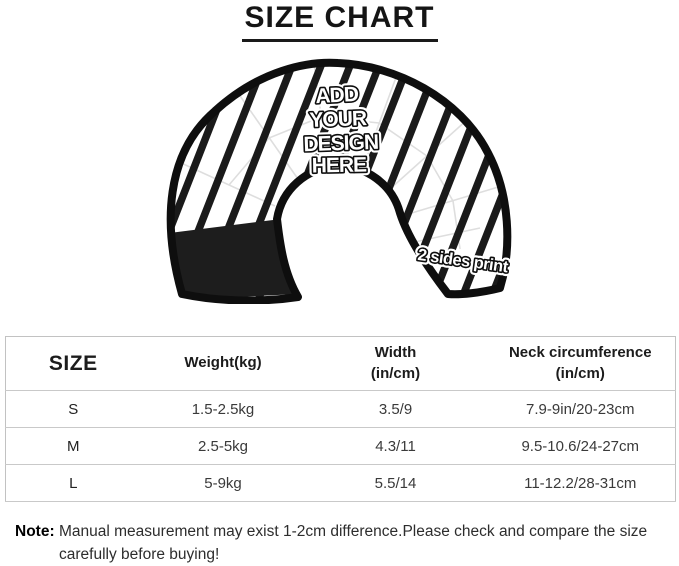 Image resolution: width=679 pixels, height=566 pixels. What do you see at coordinates (340, 144) in the screenshot?
I see `svg-text: DESIGN` at bounding box center [340, 144].